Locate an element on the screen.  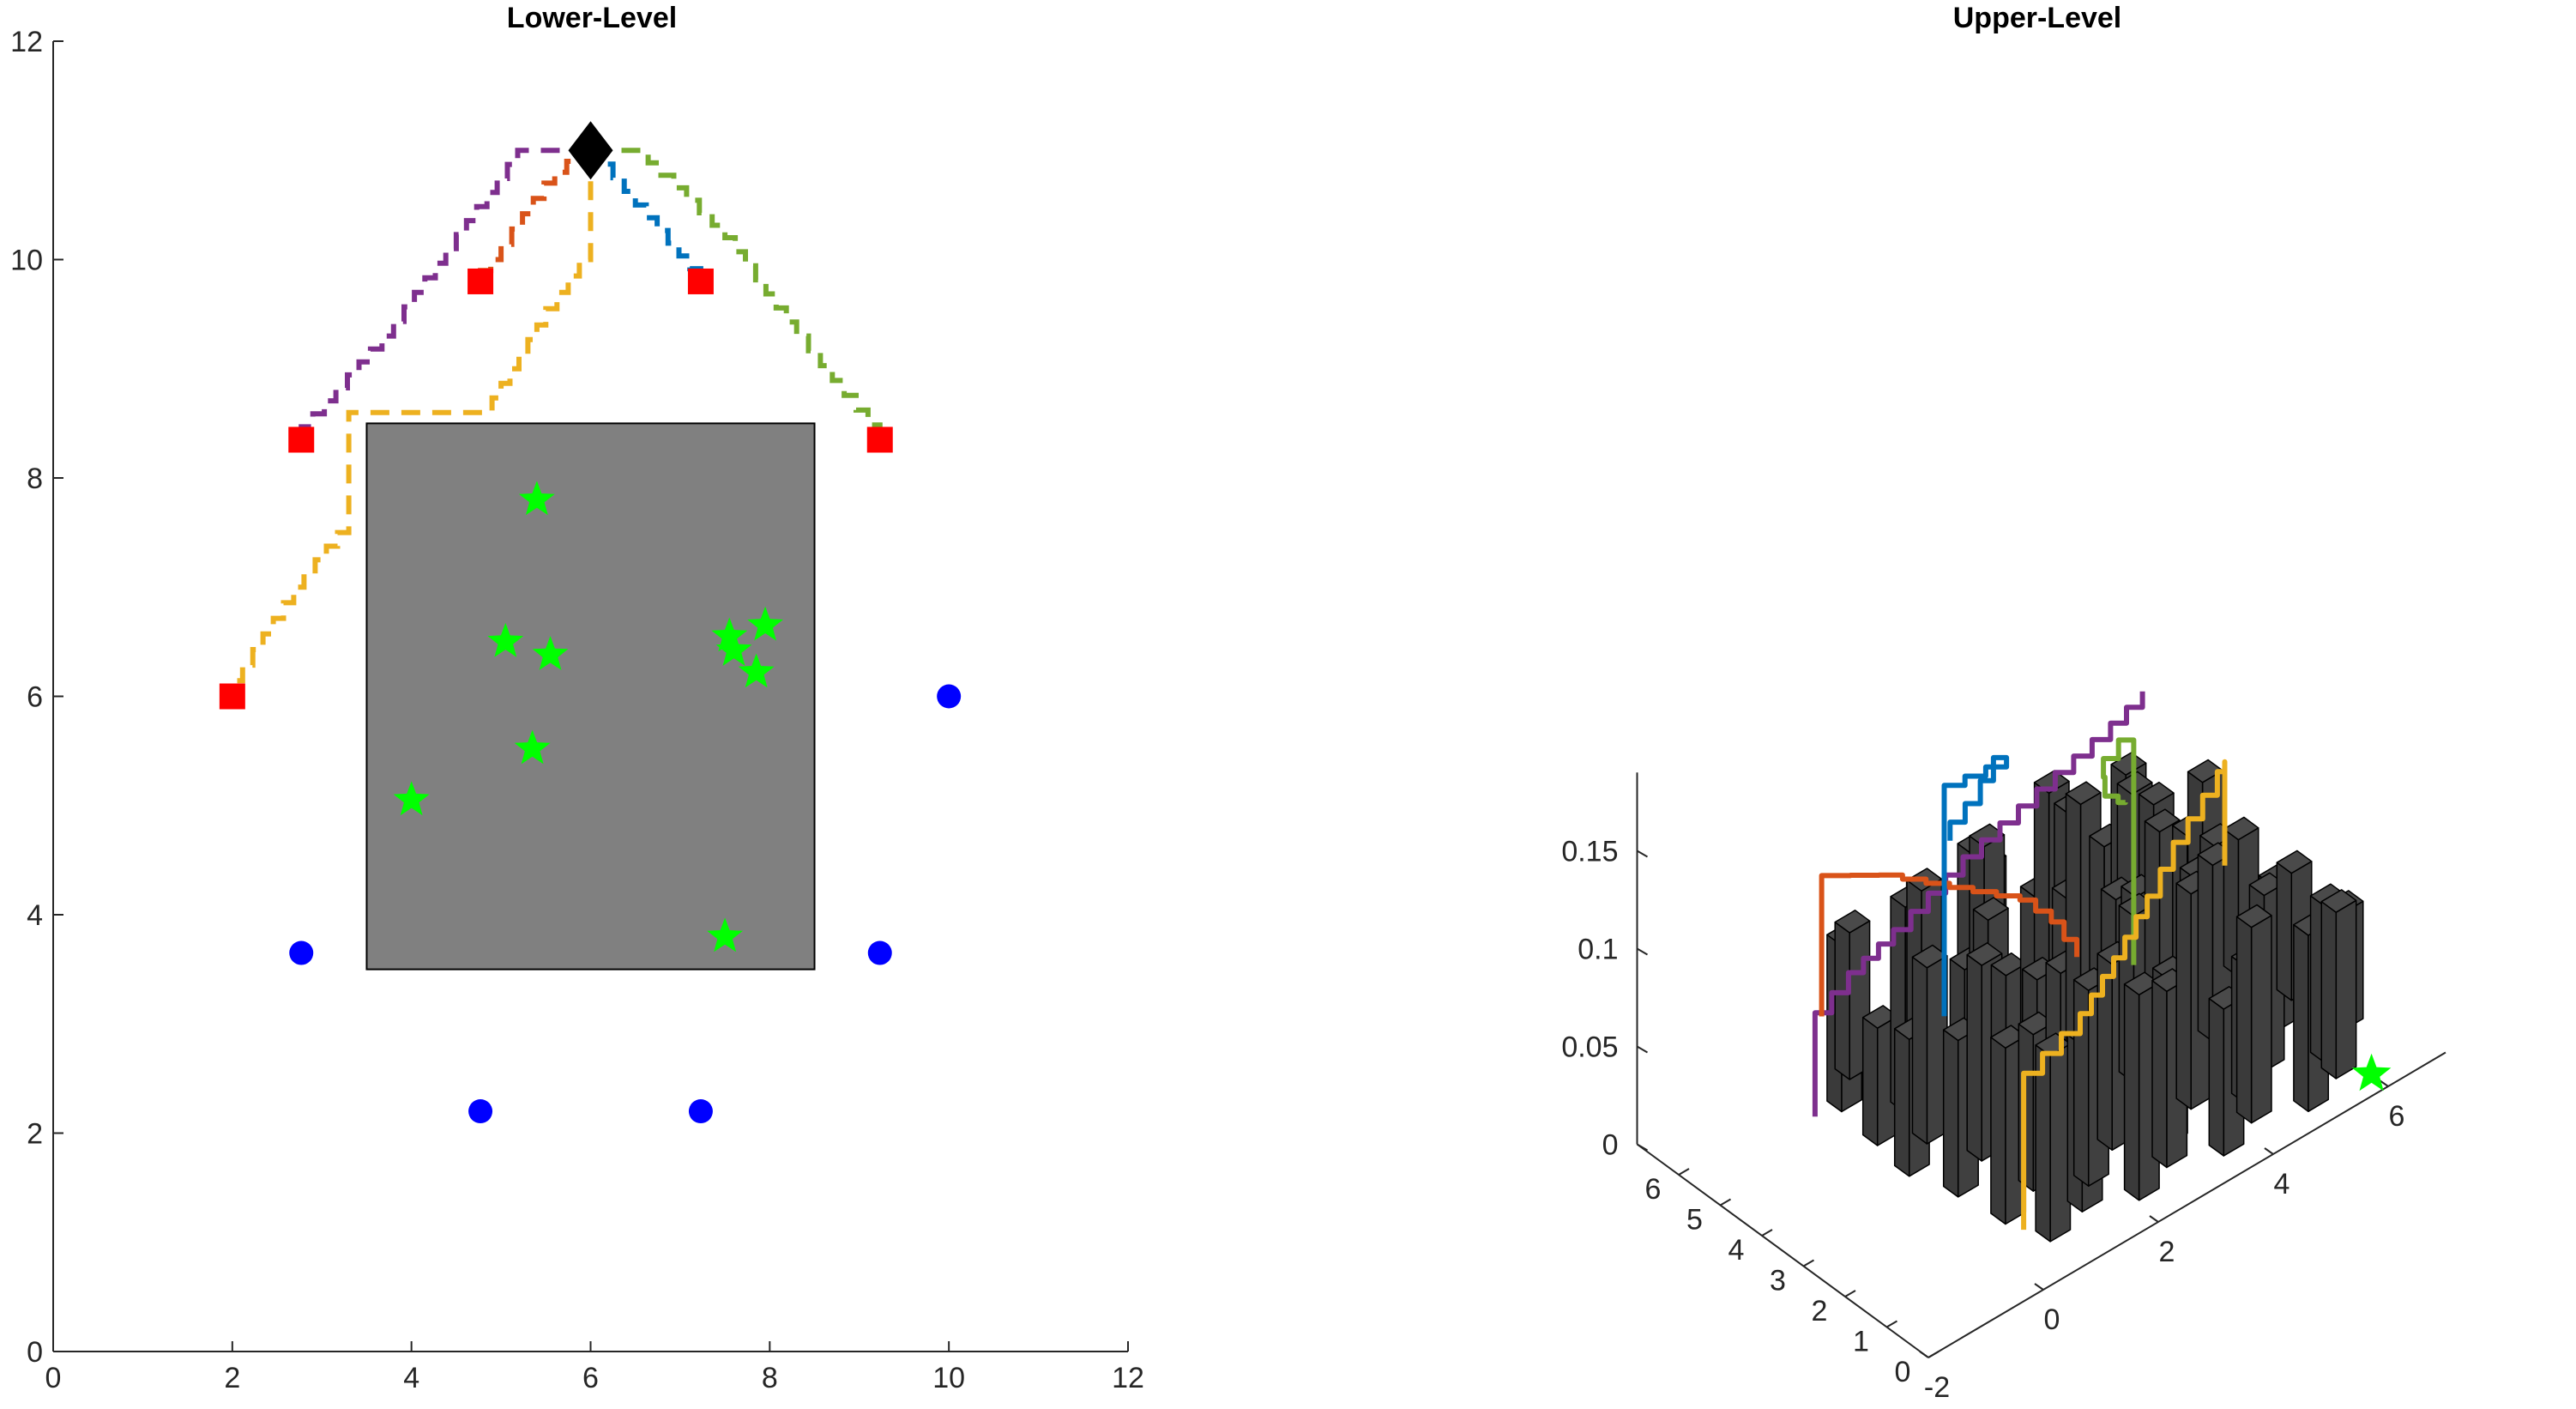
z-tick-label: 0 is located at coordinates (1610, 1145).